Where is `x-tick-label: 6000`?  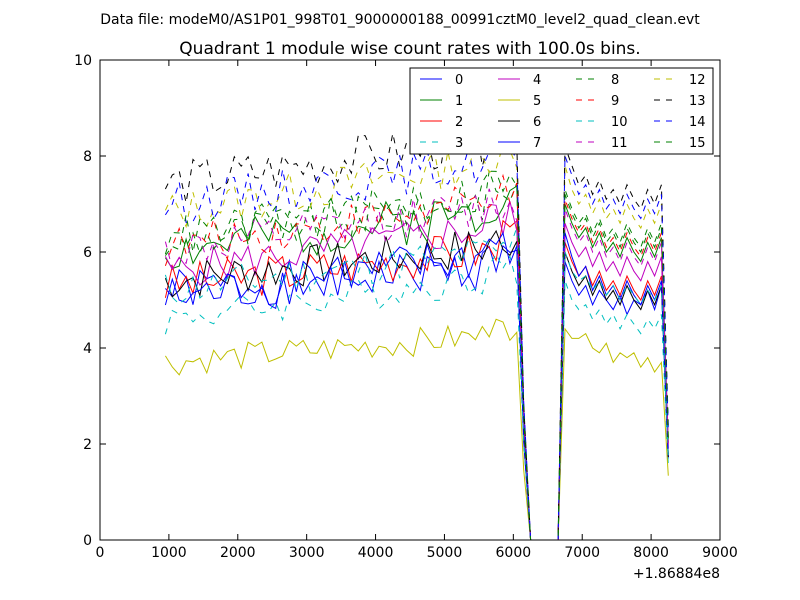
x-tick-label: 6000 is located at coordinates (514, 553).